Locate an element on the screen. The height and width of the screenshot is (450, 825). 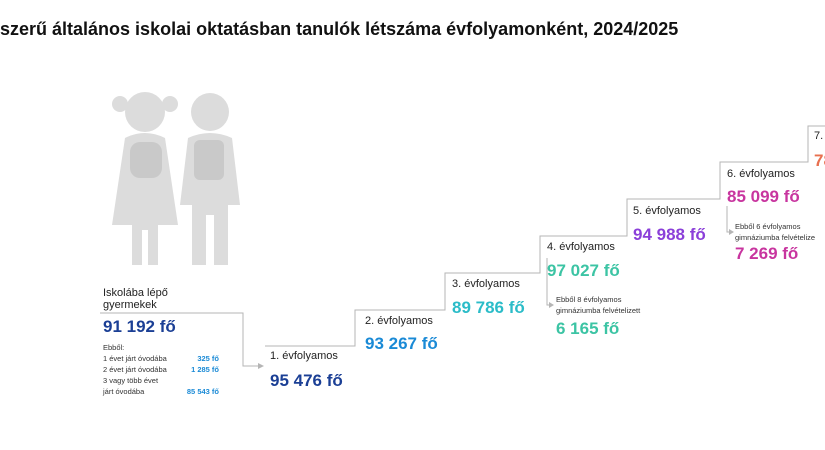
breakdown-label: 3 vagy több évet is located at coordinates (131, 380).